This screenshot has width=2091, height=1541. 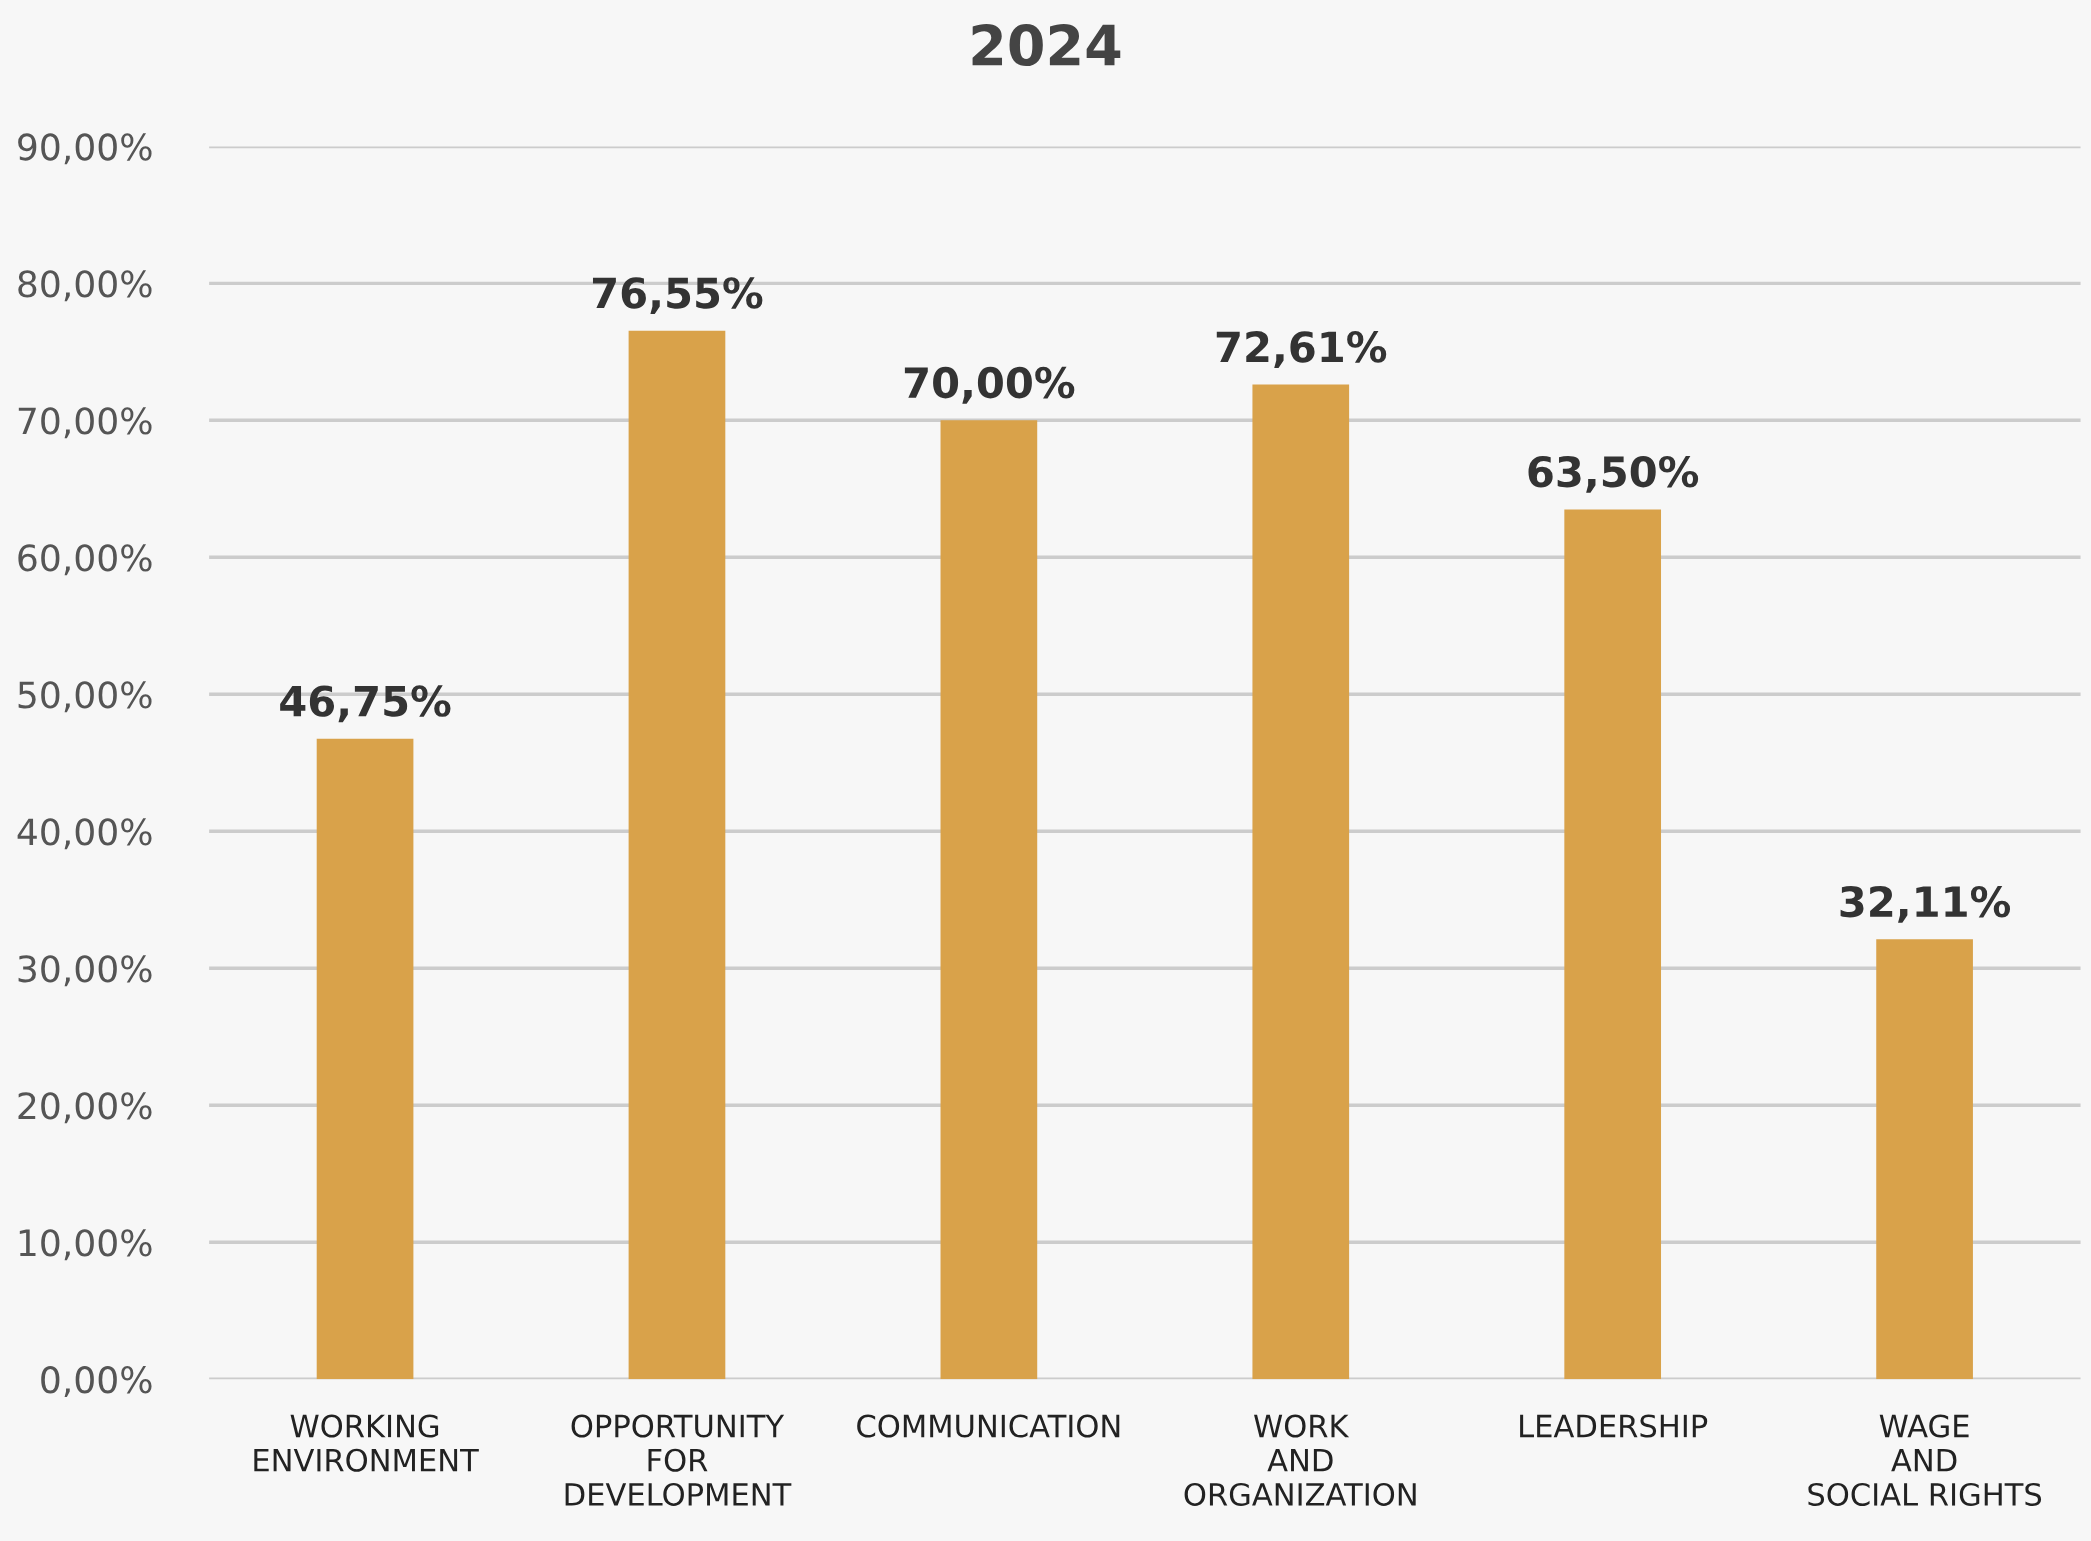 What do you see at coordinates (85, 286) in the screenshot?
I see `y-tick-label: 80,00%` at bounding box center [85, 286].